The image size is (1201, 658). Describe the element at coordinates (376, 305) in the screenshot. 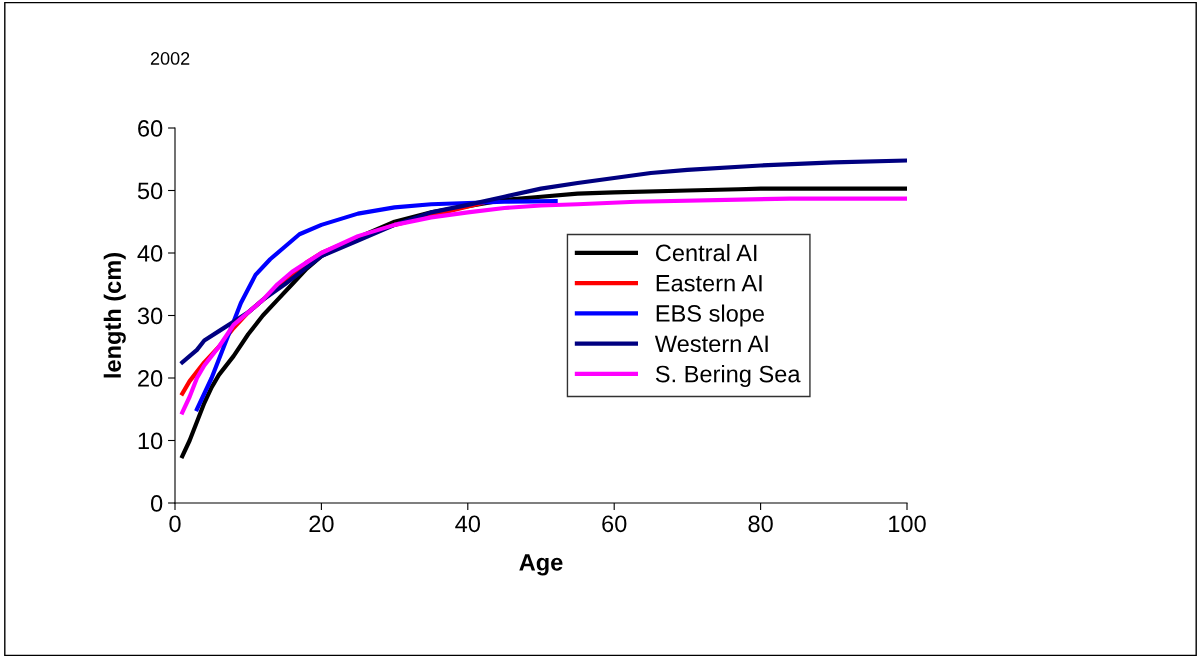

I see `line-series` at that location.